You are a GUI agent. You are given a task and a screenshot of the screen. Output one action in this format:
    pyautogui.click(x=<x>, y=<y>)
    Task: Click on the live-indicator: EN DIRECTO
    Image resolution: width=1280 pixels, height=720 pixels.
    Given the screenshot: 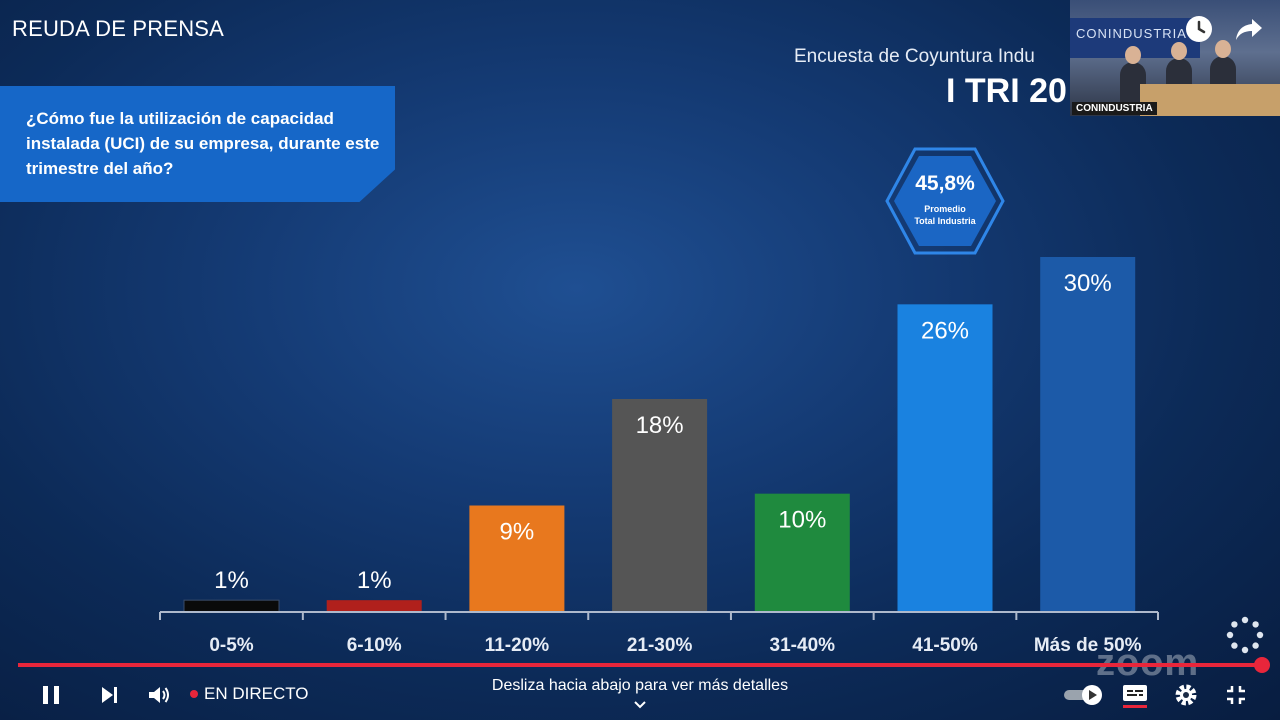 What is the action you would take?
    pyautogui.click(x=249, y=694)
    